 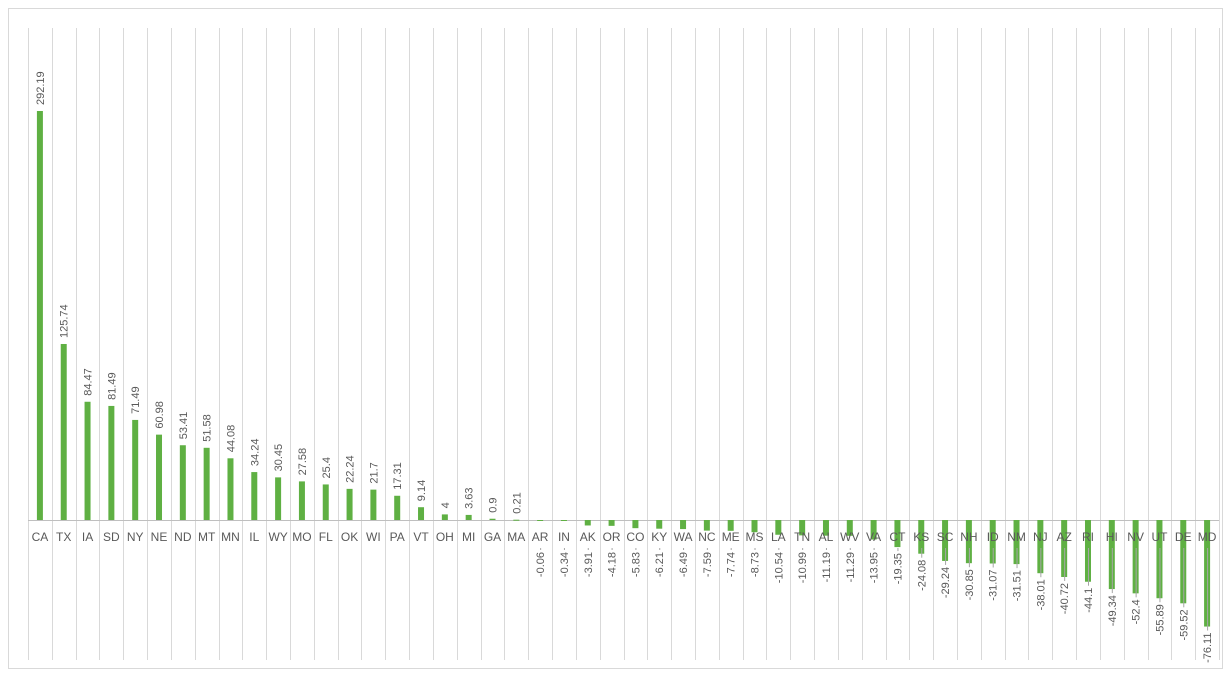 What do you see at coordinates (349, 504) in the screenshot?
I see `bar-ok` at bounding box center [349, 504].